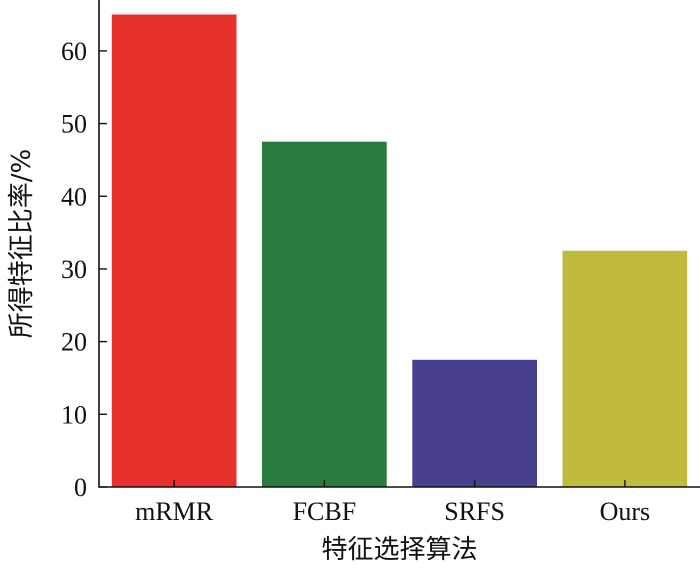  I want to click on x-tick-label: mRMR, so click(174, 511).